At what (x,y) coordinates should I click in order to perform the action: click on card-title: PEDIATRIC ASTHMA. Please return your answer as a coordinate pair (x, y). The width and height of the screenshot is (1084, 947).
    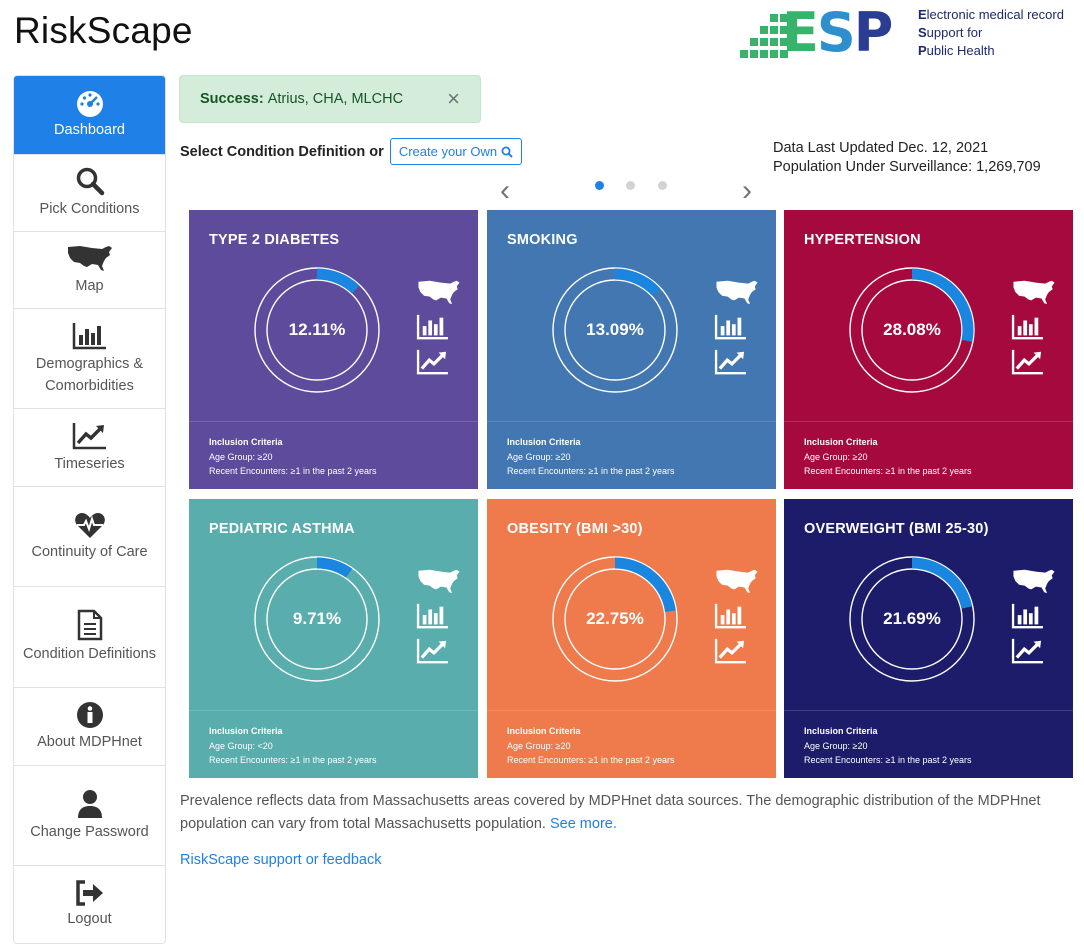
    Looking at the image, I should click on (282, 529).